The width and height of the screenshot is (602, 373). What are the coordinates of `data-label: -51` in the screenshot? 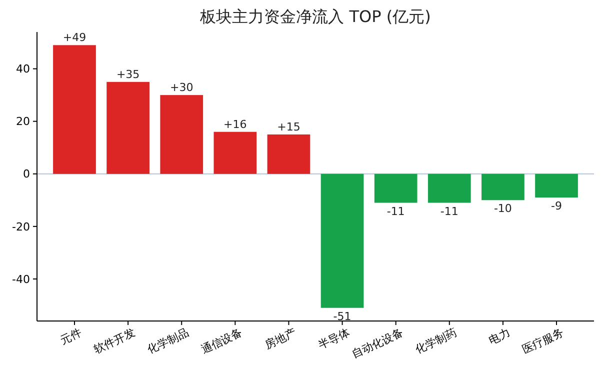 It's located at (342, 316).